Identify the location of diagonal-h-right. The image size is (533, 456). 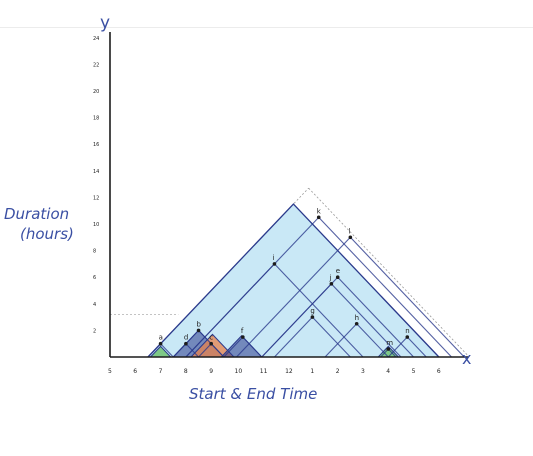
(372, 340).